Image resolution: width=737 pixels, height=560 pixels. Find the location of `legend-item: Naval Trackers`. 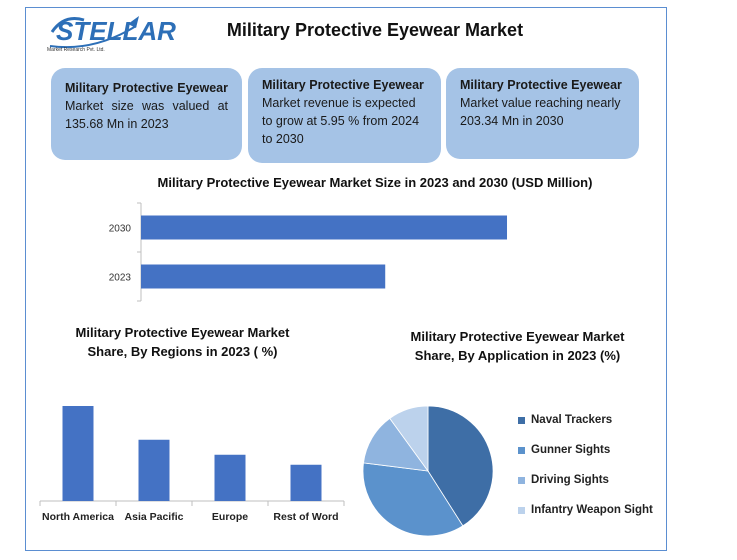

legend-item: Naval Trackers is located at coordinates (585, 420).